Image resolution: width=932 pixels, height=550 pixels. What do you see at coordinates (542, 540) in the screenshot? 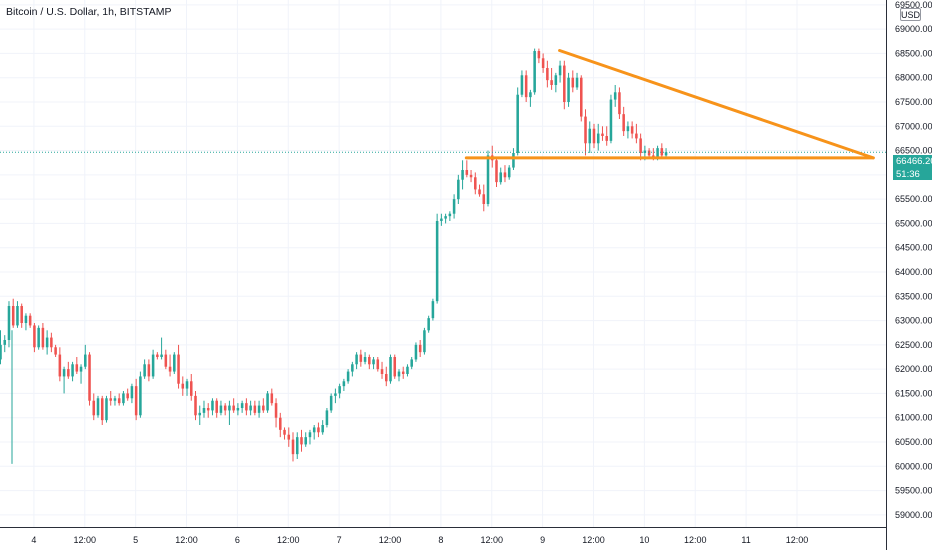
I see `time-tick-label: 9` at bounding box center [542, 540].